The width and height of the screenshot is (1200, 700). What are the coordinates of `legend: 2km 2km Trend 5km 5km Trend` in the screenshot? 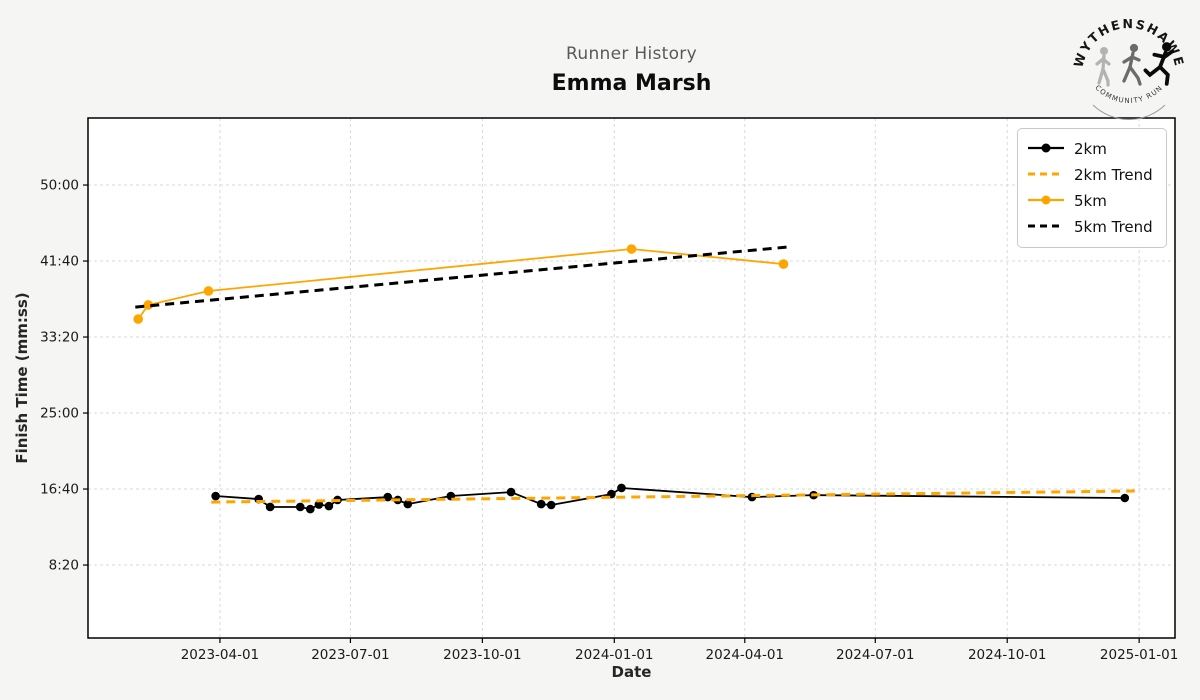 It's located at (1092, 188).